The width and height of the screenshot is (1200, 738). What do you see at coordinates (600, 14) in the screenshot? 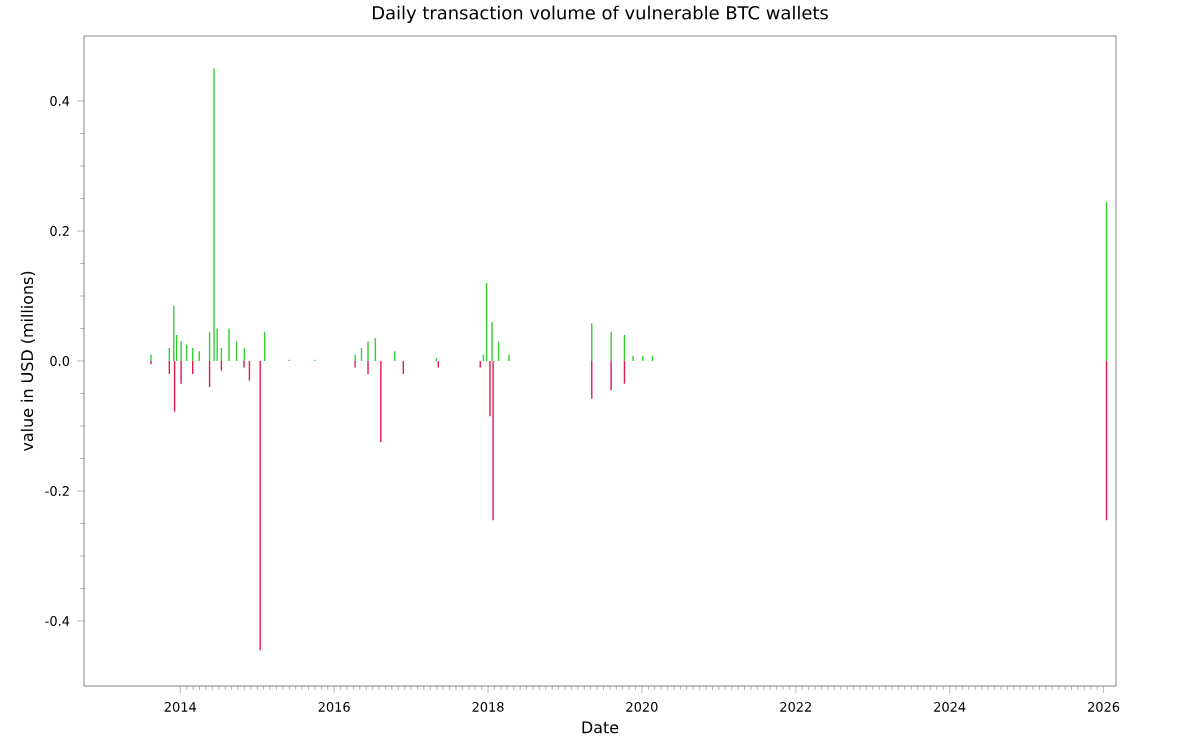
I see `chart-title: Daily transaction volume of vulnerable BTC wallets` at bounding box center [600, 14].